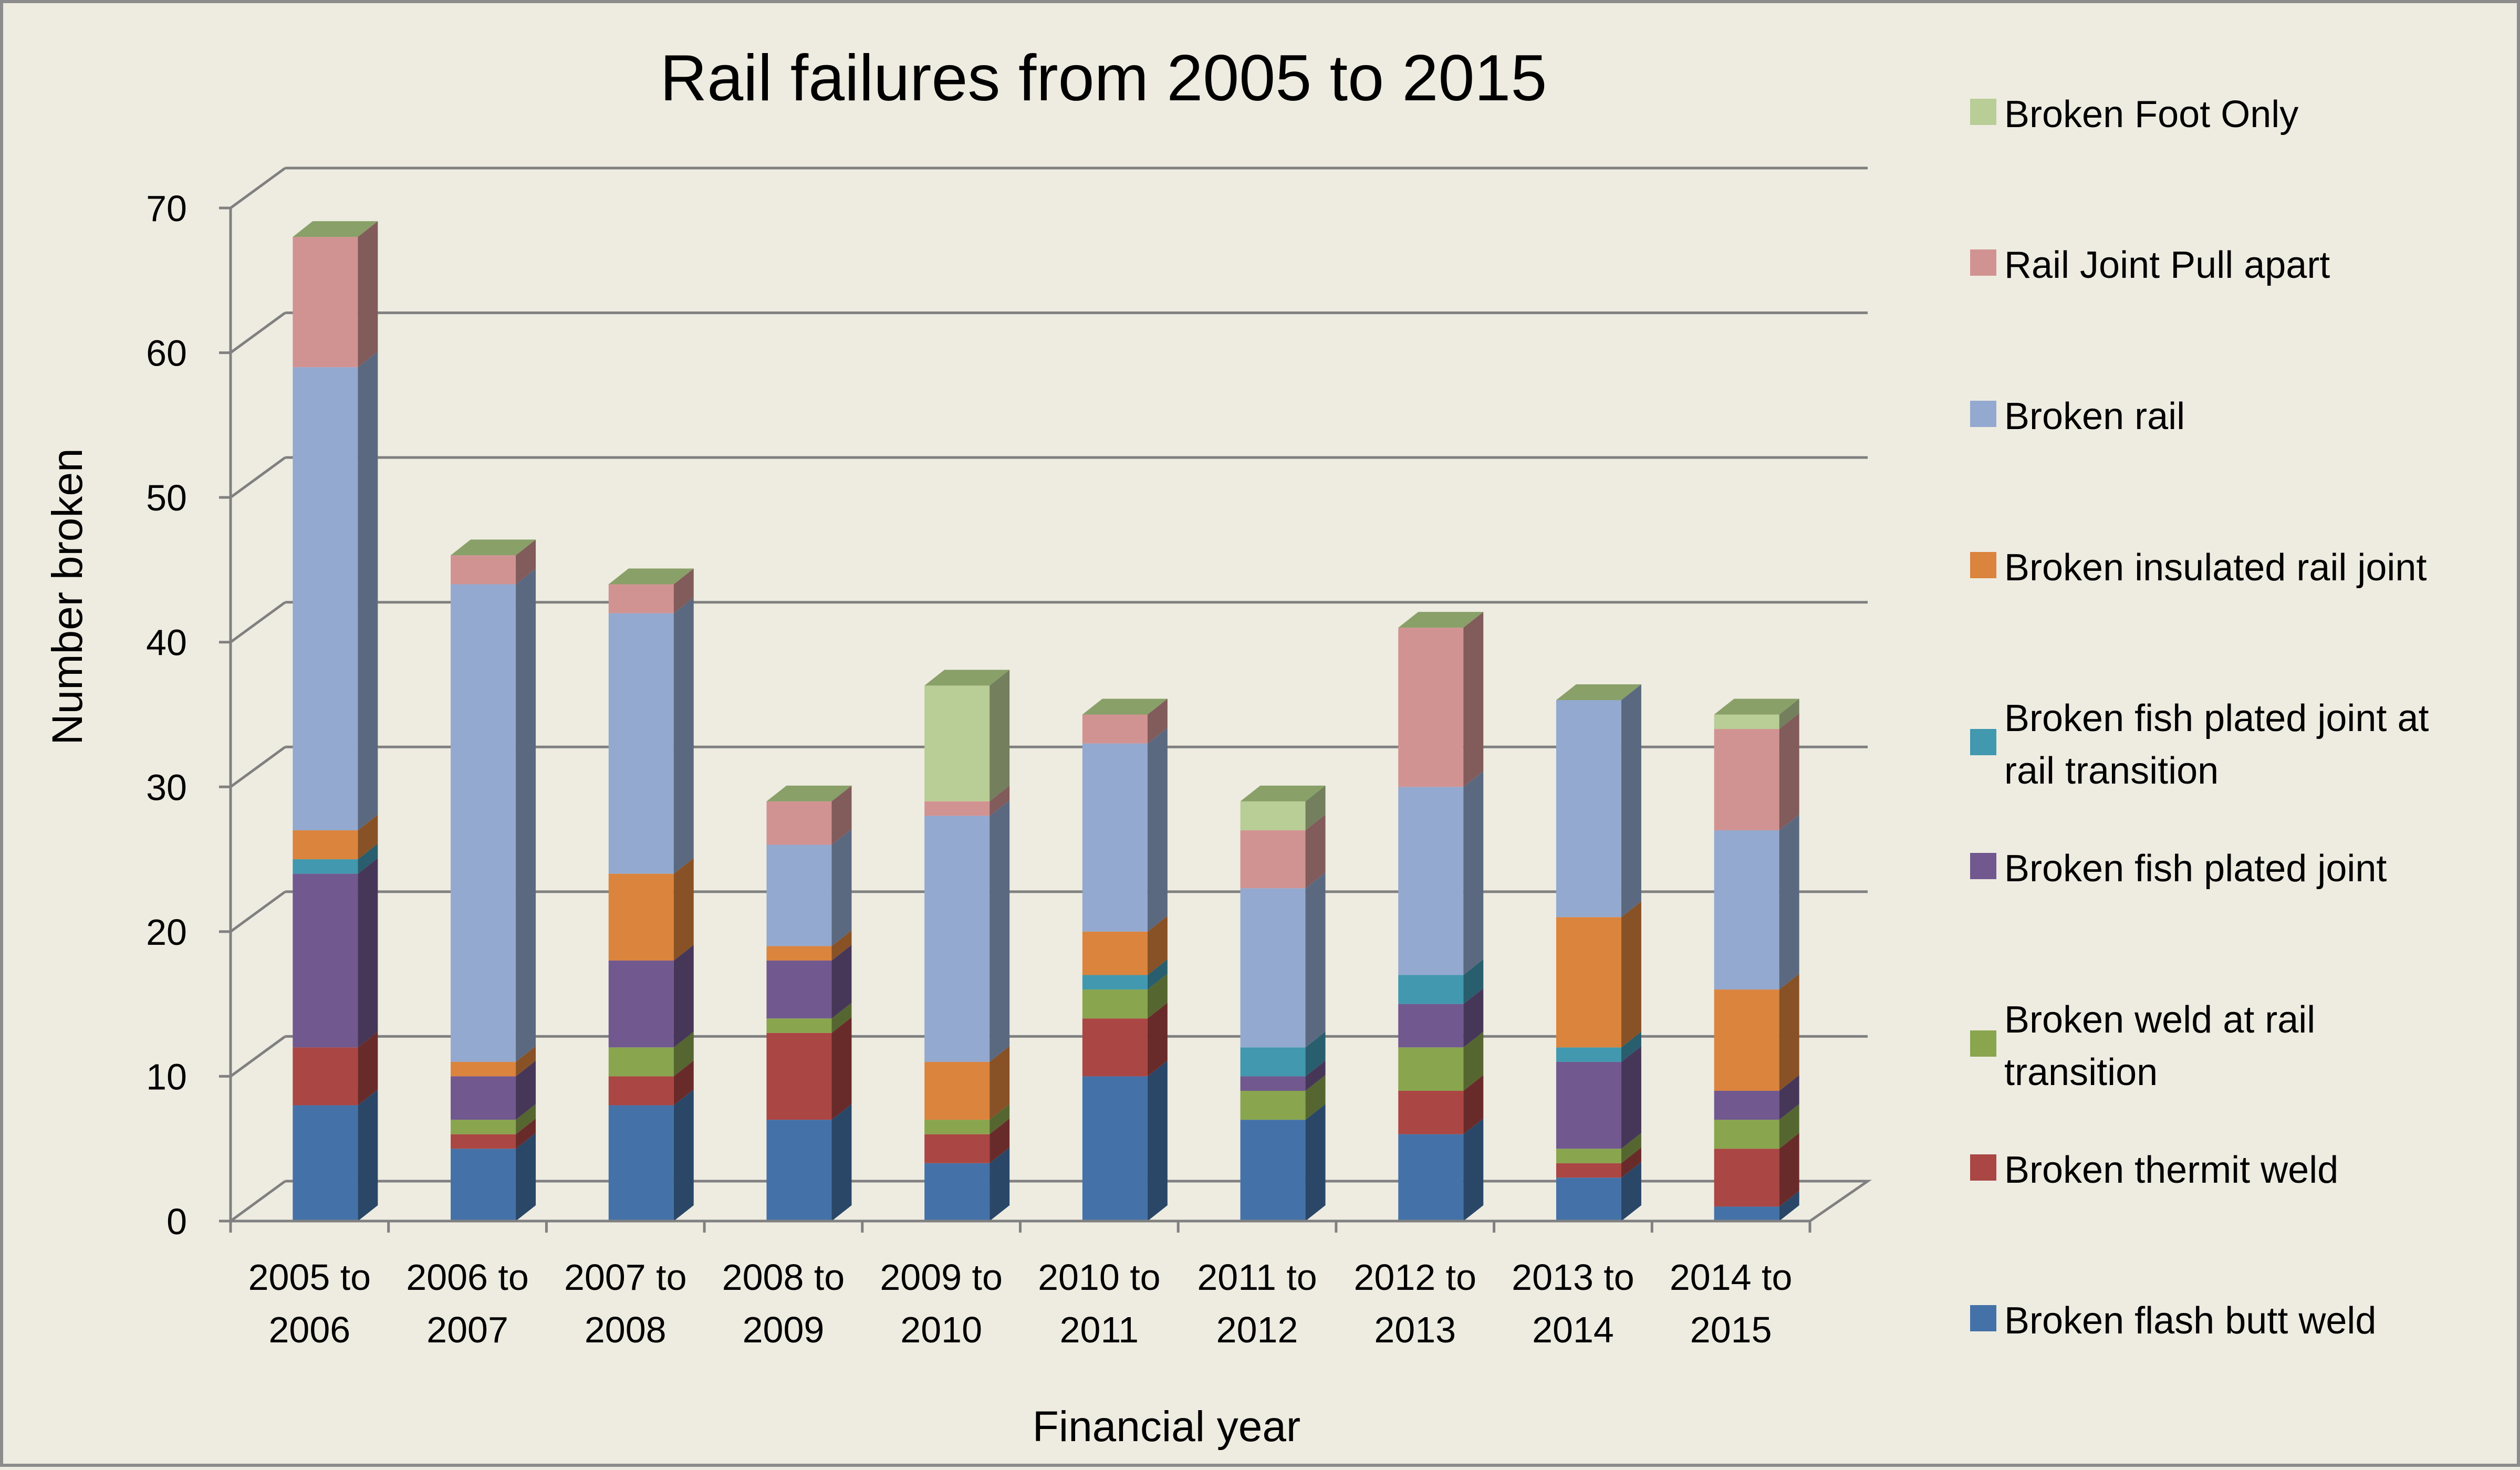 The width and height of the screenshot is (2520, 1470). What do you see at coordinates (1257, 1278) in the screenshot?
I see `x-tick-label: 2011 to` at bounding box center [1257, 1278].